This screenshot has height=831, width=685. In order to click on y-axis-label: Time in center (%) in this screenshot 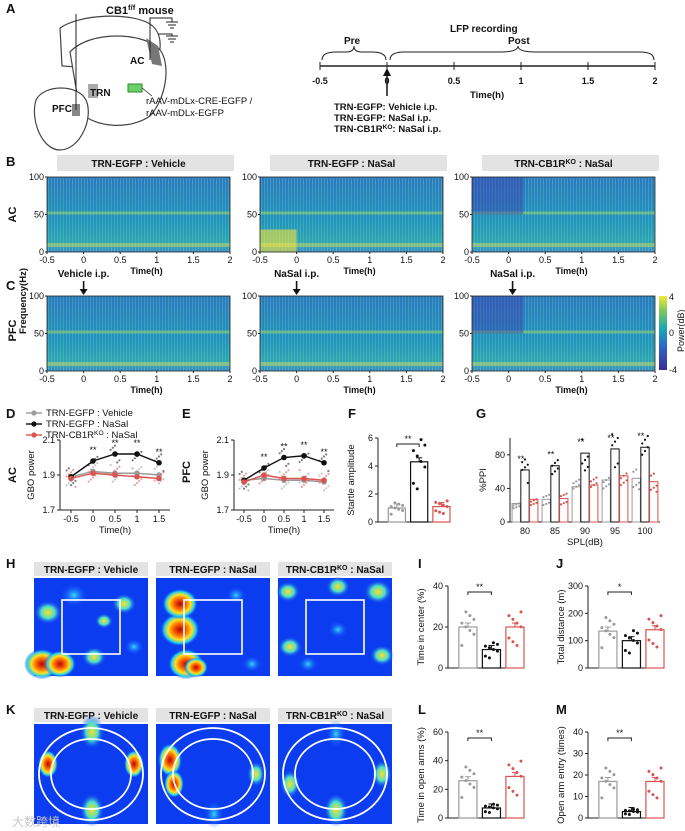, I will do `click(421, 626)`.